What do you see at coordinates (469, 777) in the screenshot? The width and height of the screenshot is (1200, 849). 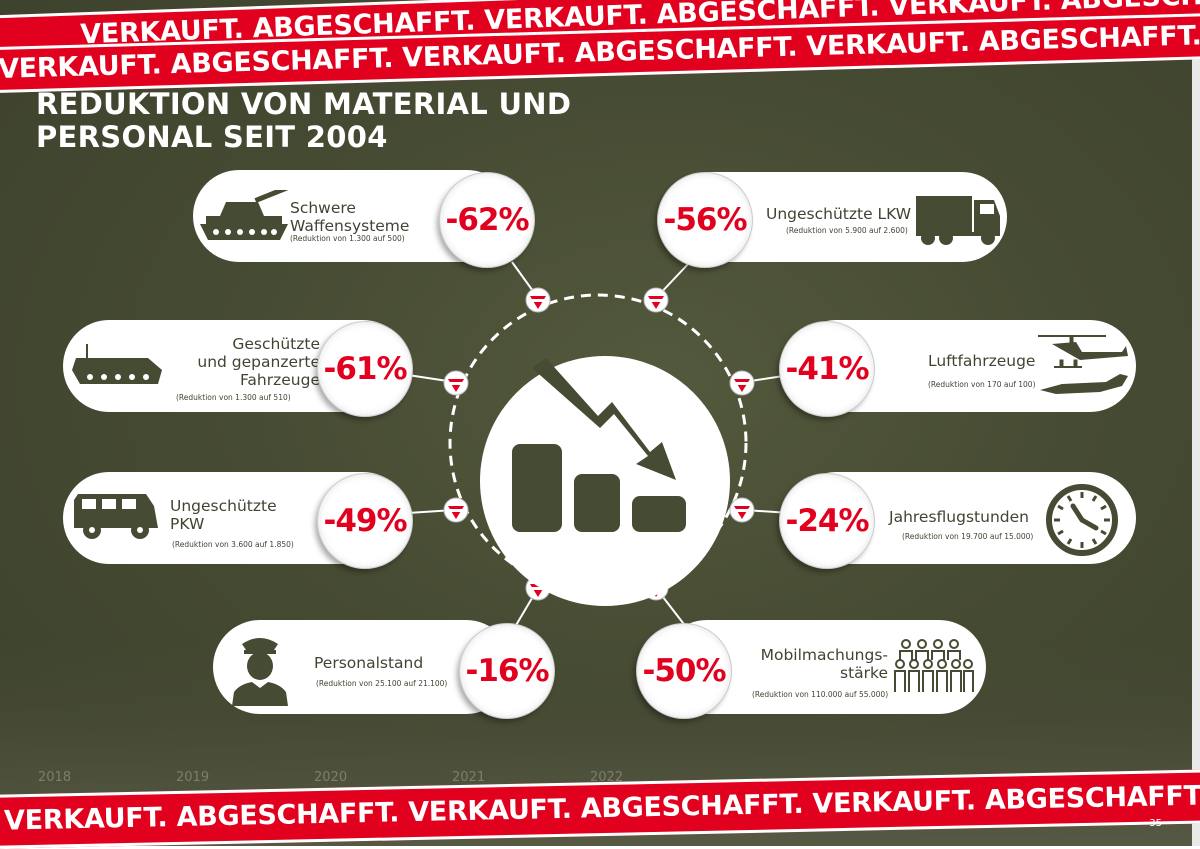 I see `year-label: 2021` at bounding box center [469, 777].